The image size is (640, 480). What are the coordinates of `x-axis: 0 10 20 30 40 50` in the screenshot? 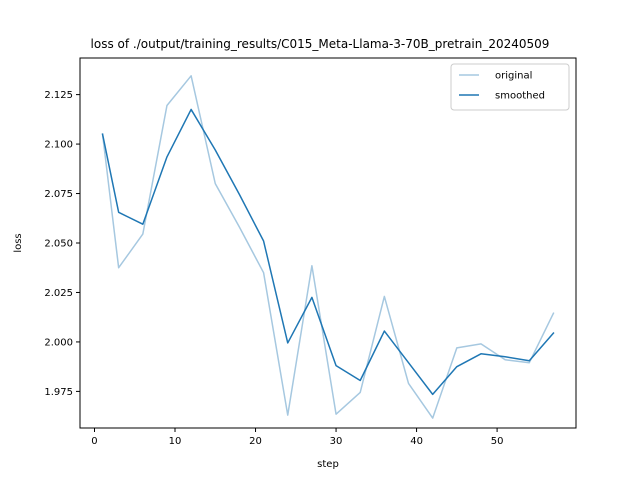 It's located at (297, 437).